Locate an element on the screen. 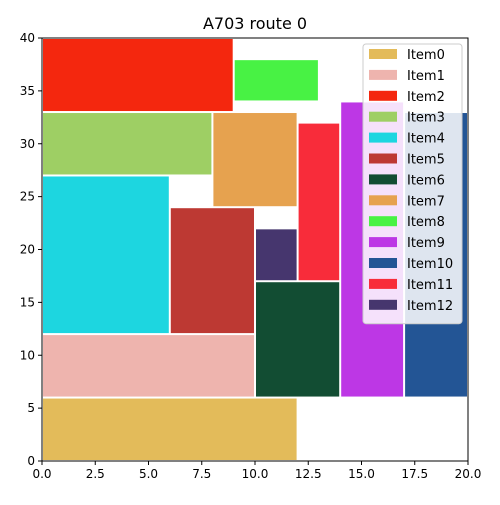 This screenshot has width=500, height=505. legend-swatch-item7 is located at coordinates (383, 200).